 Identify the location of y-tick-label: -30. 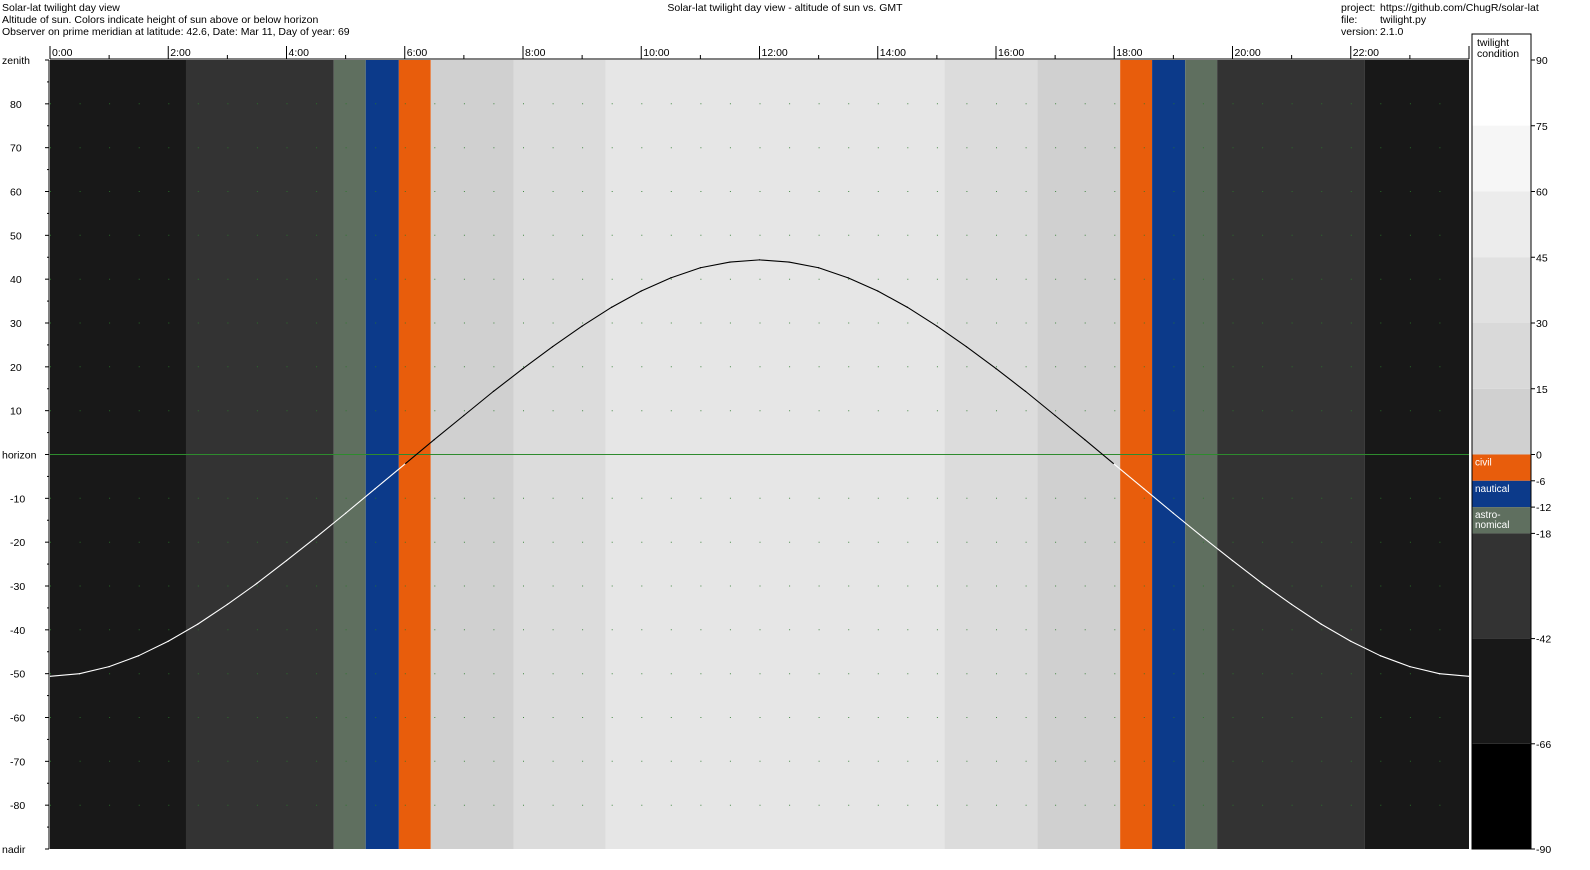
(17, 587).